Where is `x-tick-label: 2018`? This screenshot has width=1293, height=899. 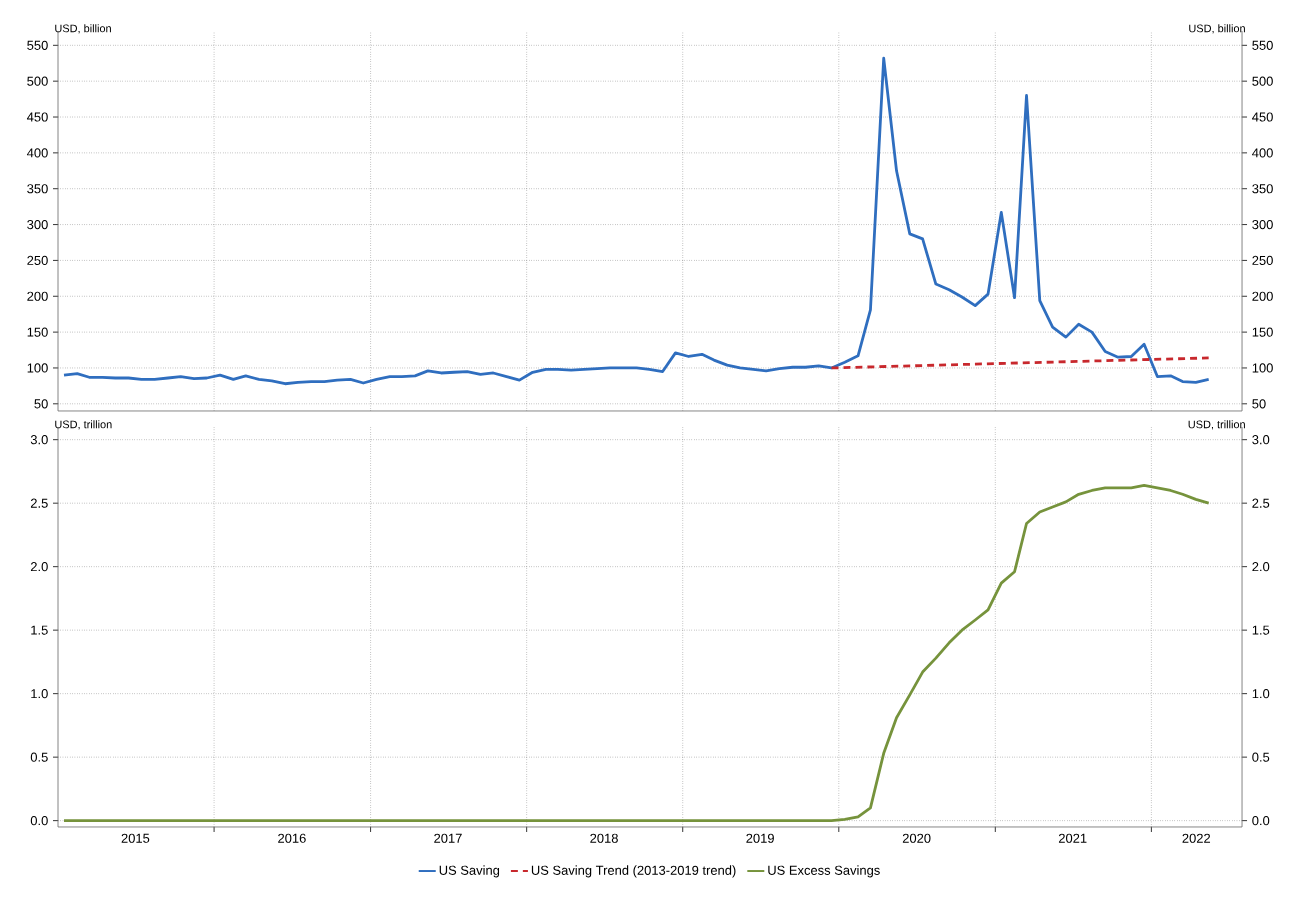
x-tick-label: 2018 is located at coordinates (604, 838).